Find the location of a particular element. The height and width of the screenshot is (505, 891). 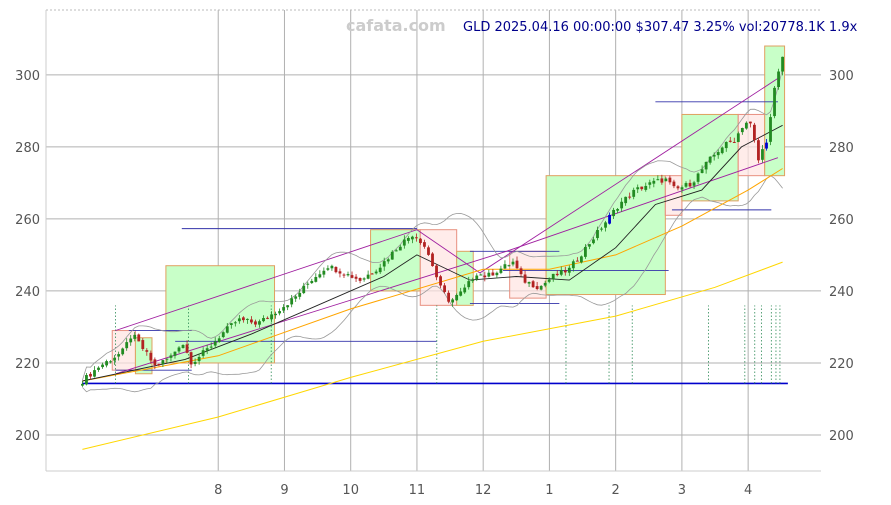

y-tick-label-right: 240 is located at coordinates (841, 292).